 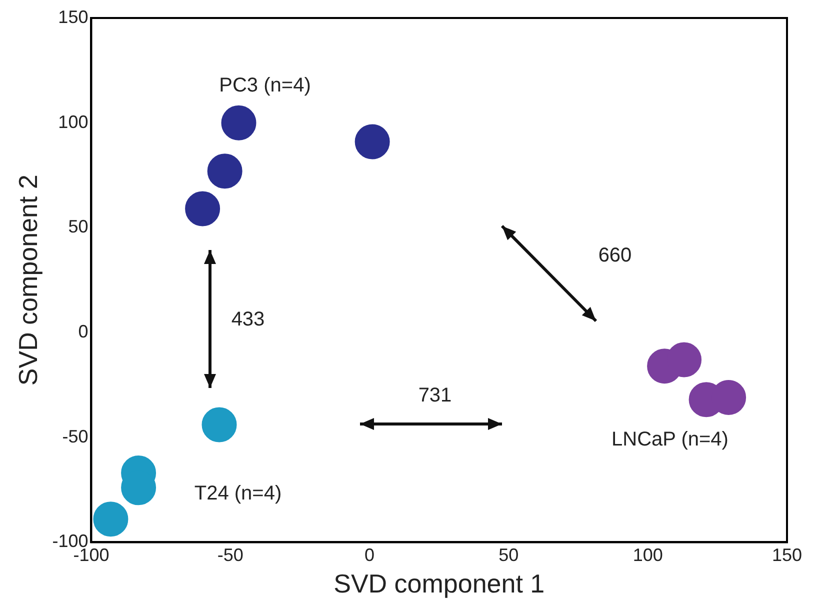 What do you see at coordinates (615, 255) in the screenshot?
I see `annotation: 660` at bounding box center [615, 255].